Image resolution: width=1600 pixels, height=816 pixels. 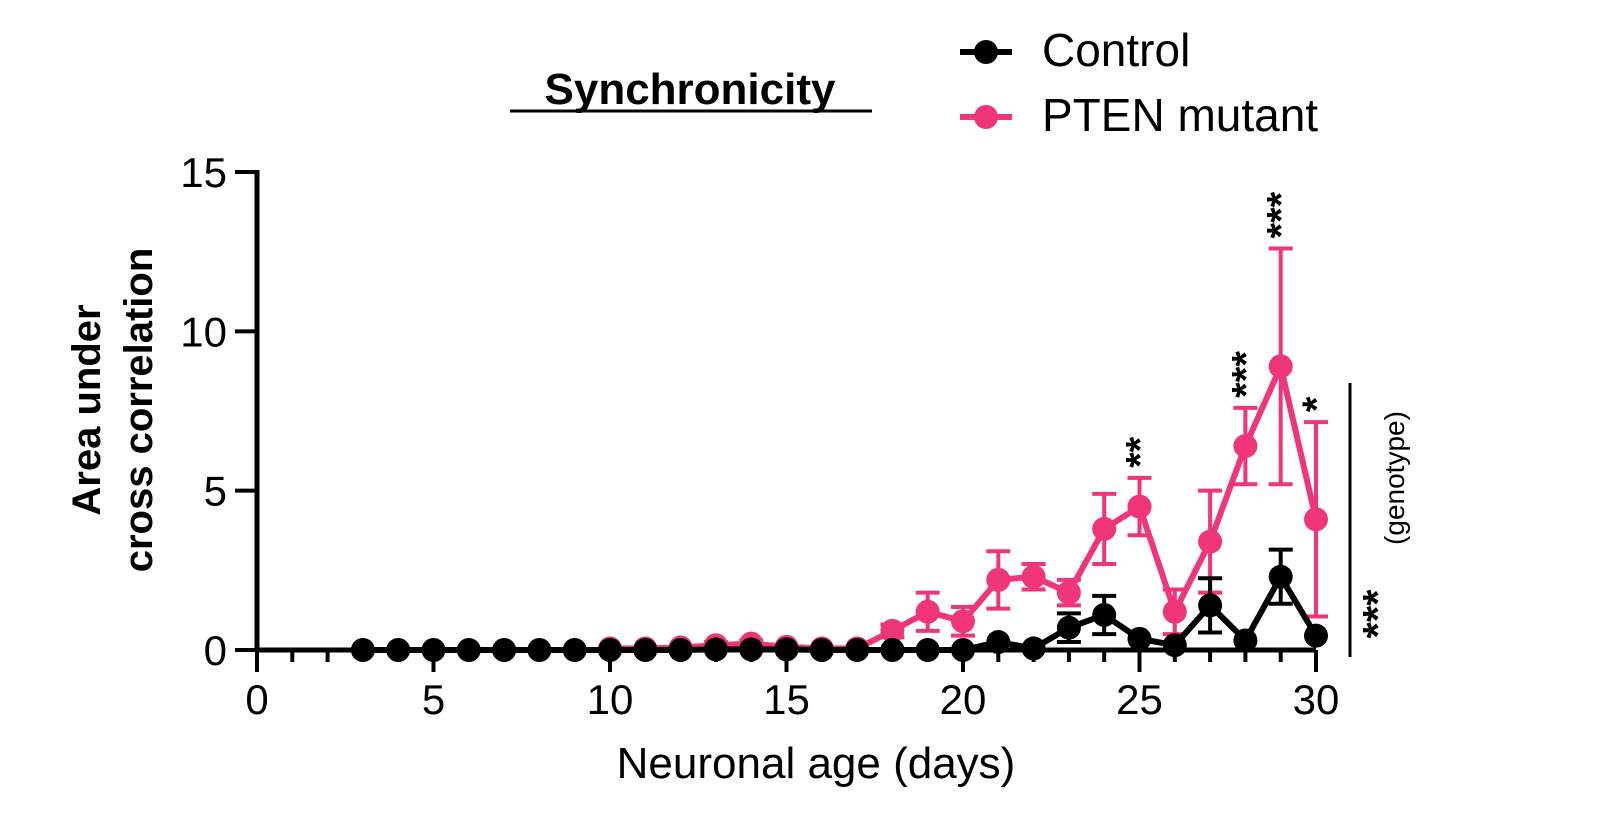 What do you see at coordinates (1141, 452) in the screenshot?
I see `significance-stars: **` at bounding box center [1141, 452].